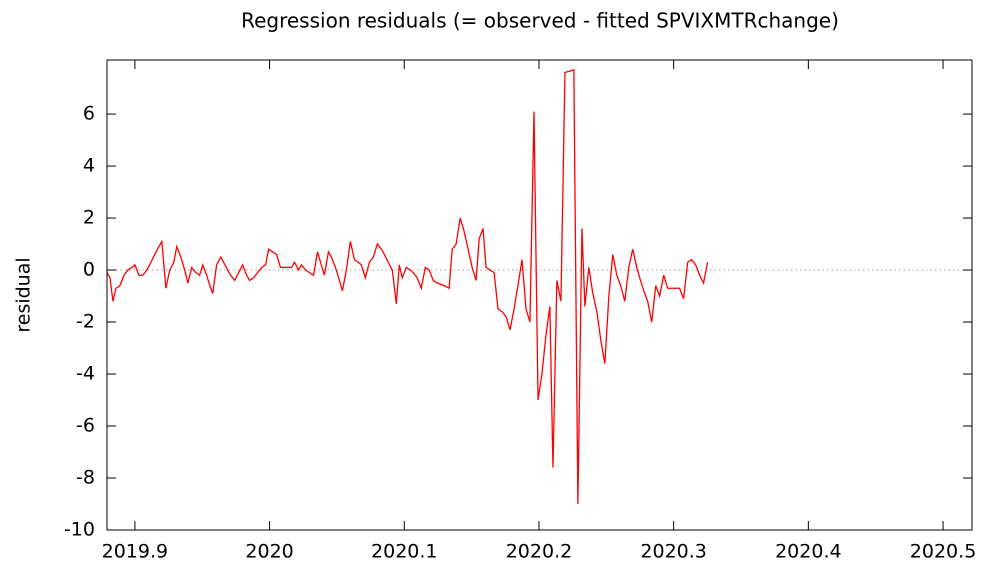  Describe the element at coordinates (89, 166) in the screenshot. I see `y-tick-label: 4` at that location.